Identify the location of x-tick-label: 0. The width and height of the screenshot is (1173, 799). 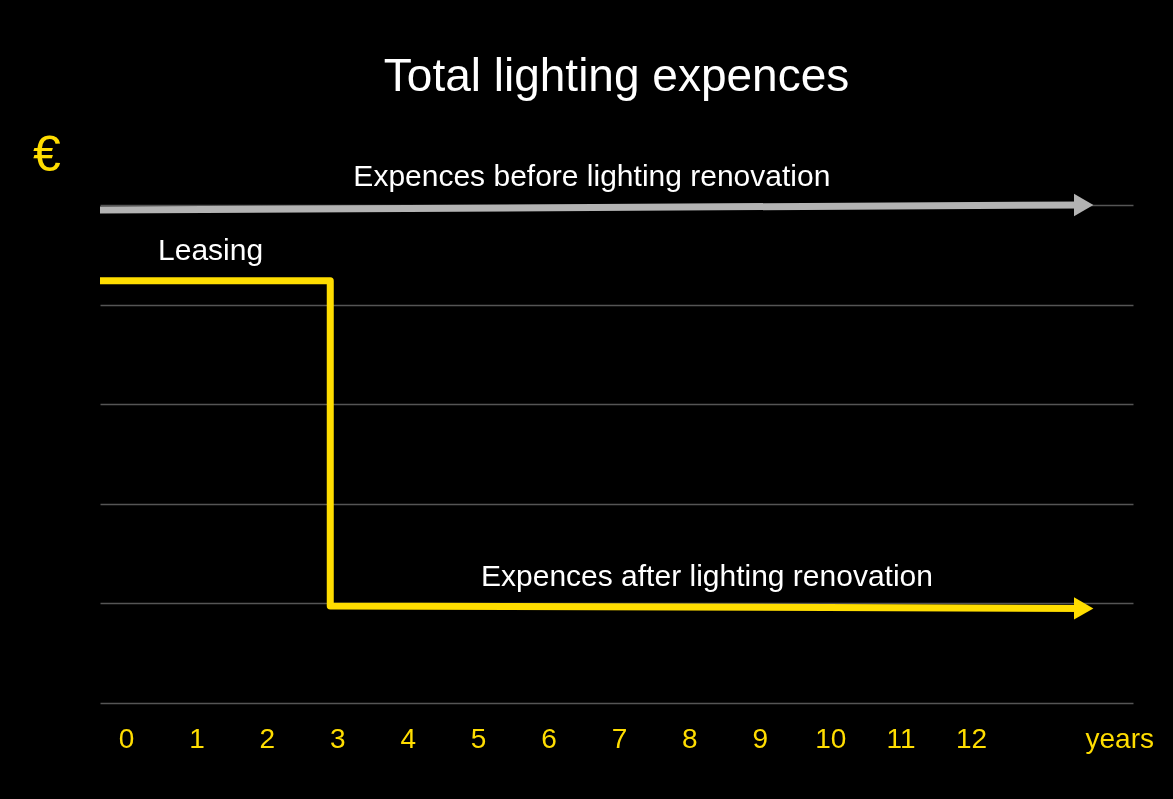
(126, 738).